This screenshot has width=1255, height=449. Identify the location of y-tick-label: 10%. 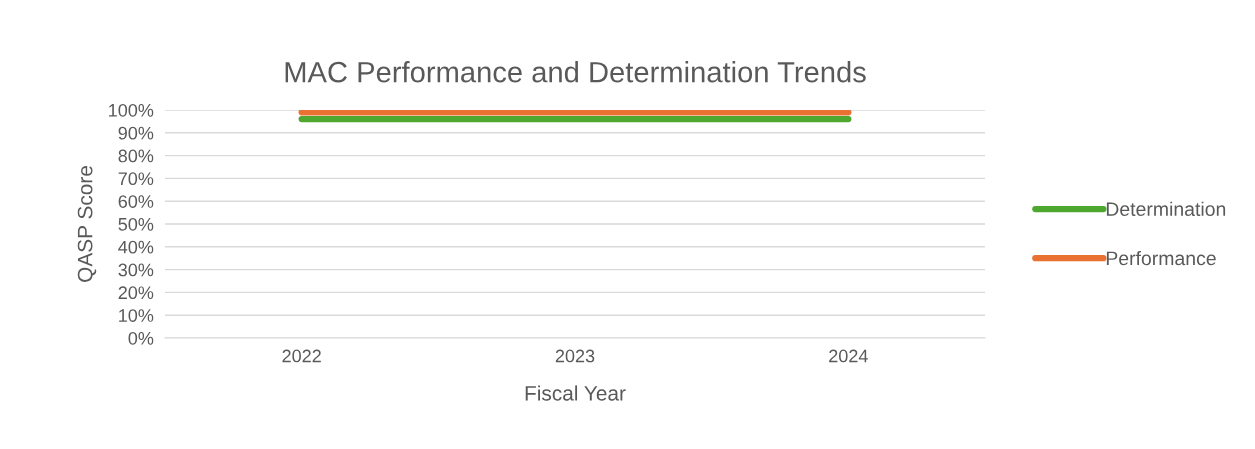
(136, 315).